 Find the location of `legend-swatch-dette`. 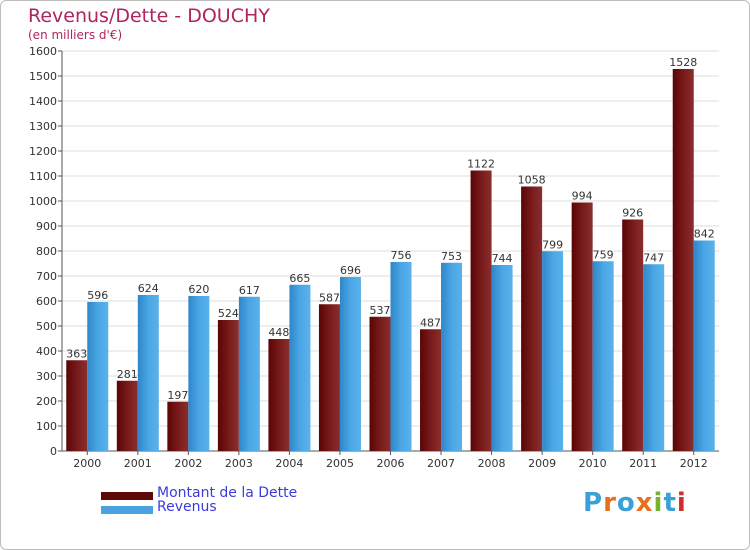

legend-swatch-dette is located at coordinates (127, 496).